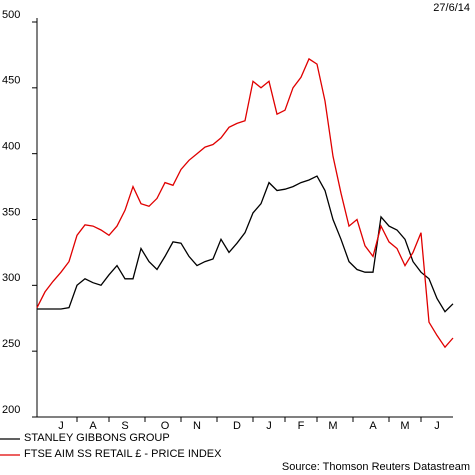 The image size is (475, 475). Describe the element at coordinates (123, 454) in the screenshot. I see `legend-label: FTSE AIM SS RETAIL £ - PRICE INDEX` at that location.